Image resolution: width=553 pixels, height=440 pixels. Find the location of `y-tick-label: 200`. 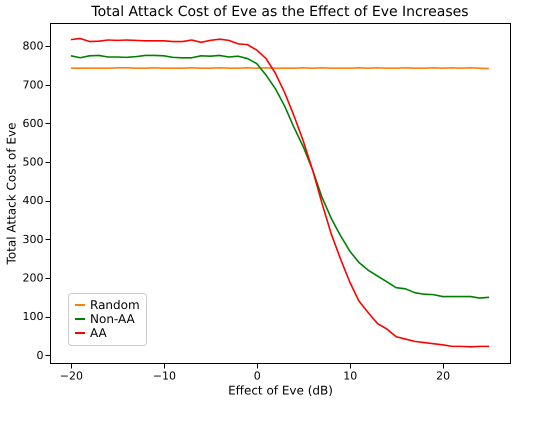

y-tick-label: 200 is located at coordinates (33, 278).